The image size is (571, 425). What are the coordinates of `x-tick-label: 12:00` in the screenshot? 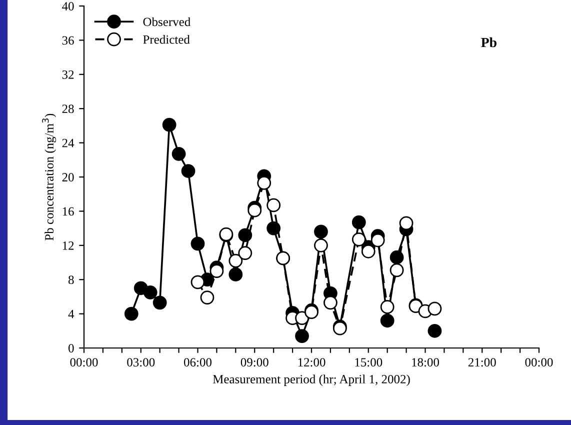 It's located at (312, 362).